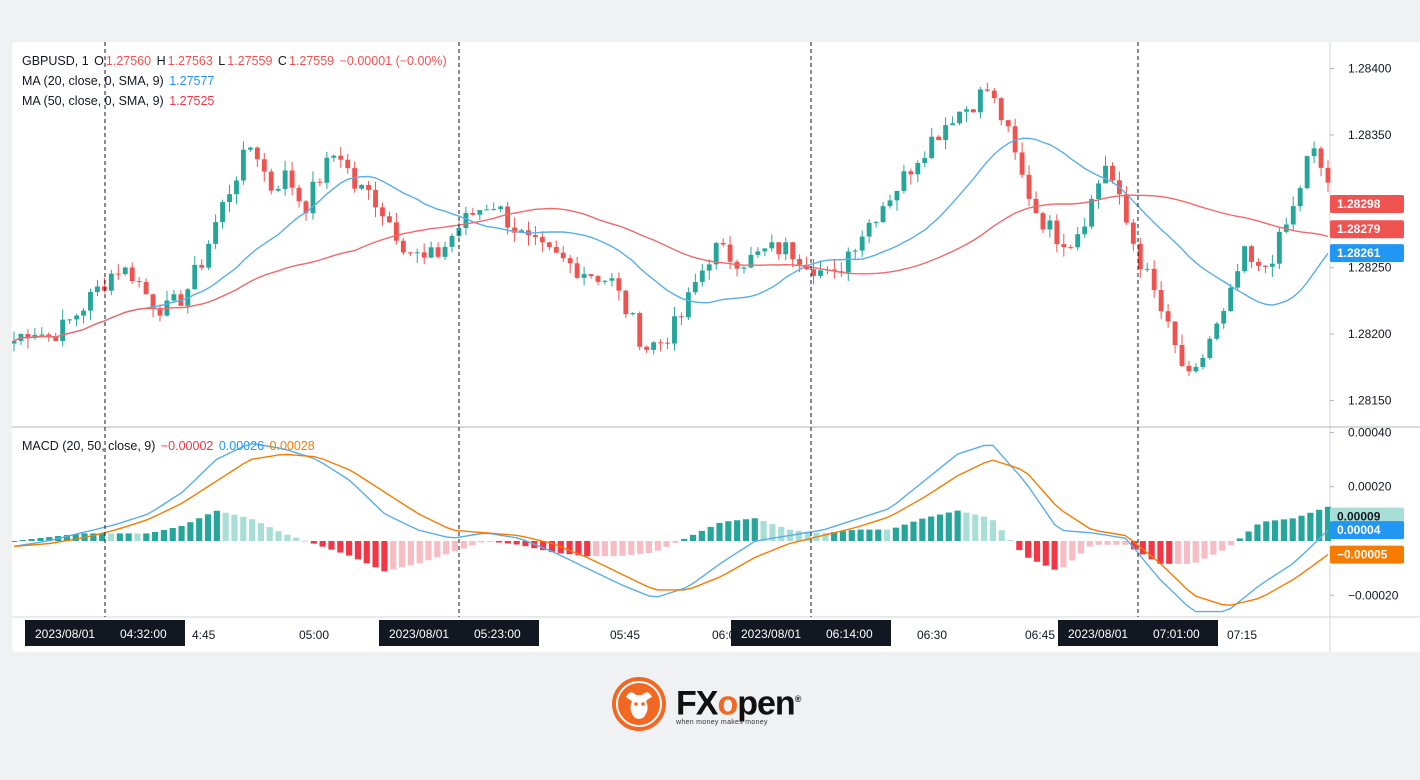 This screenshot has width=1420, height=780. I want to click on price-label-0-bg, so click(1367, 203).